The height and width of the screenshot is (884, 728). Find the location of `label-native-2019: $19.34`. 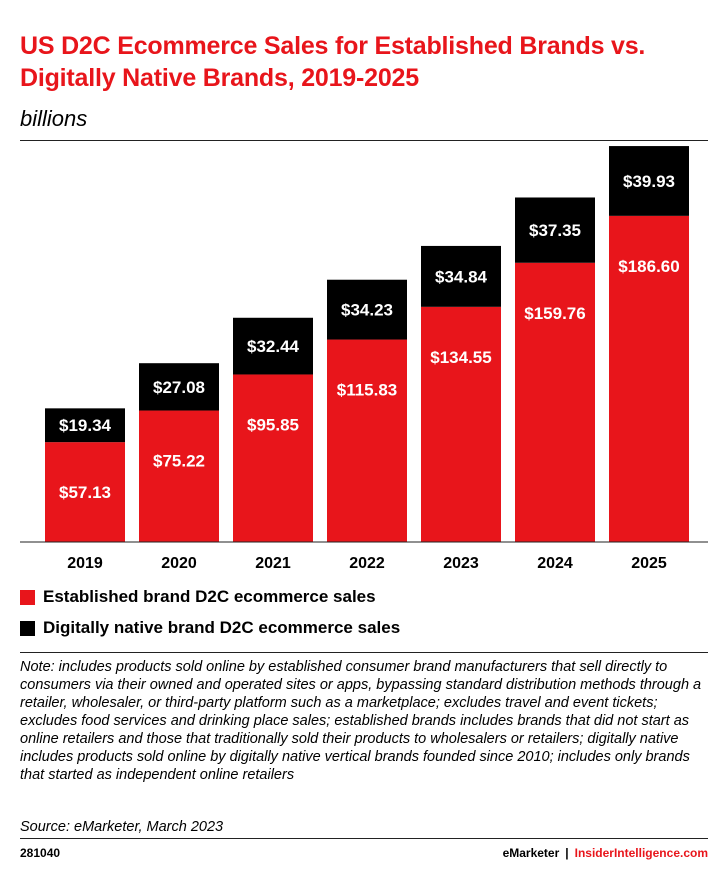

label-native-2019: $19.34 is located at coordinates (85, 425).